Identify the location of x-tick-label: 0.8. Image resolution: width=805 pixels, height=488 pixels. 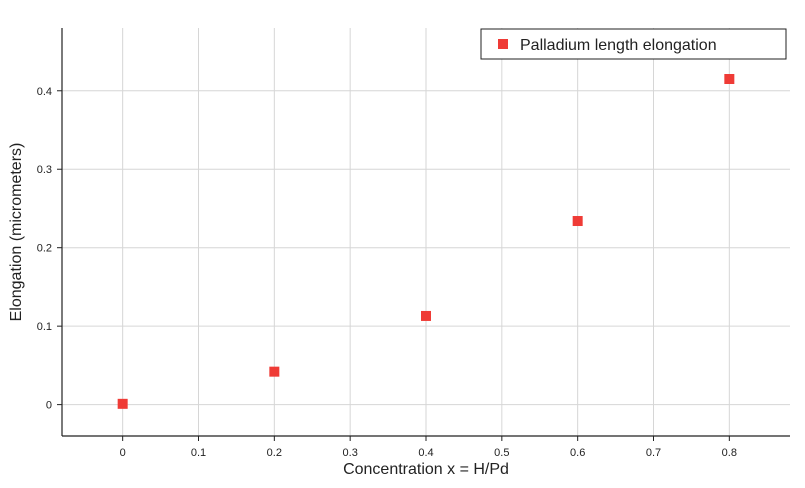
(729, 453).